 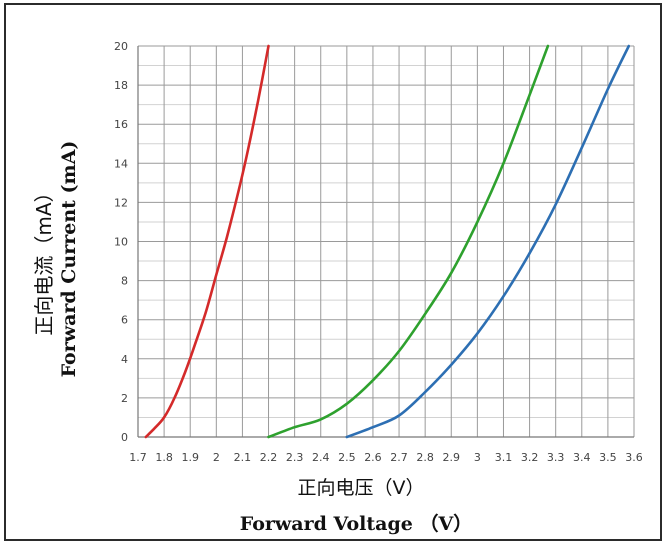 What do you see at coordinates (504, 457) in the screenshot?
I see `x-tick-label: 3.1` at bounding box center [504, 457].